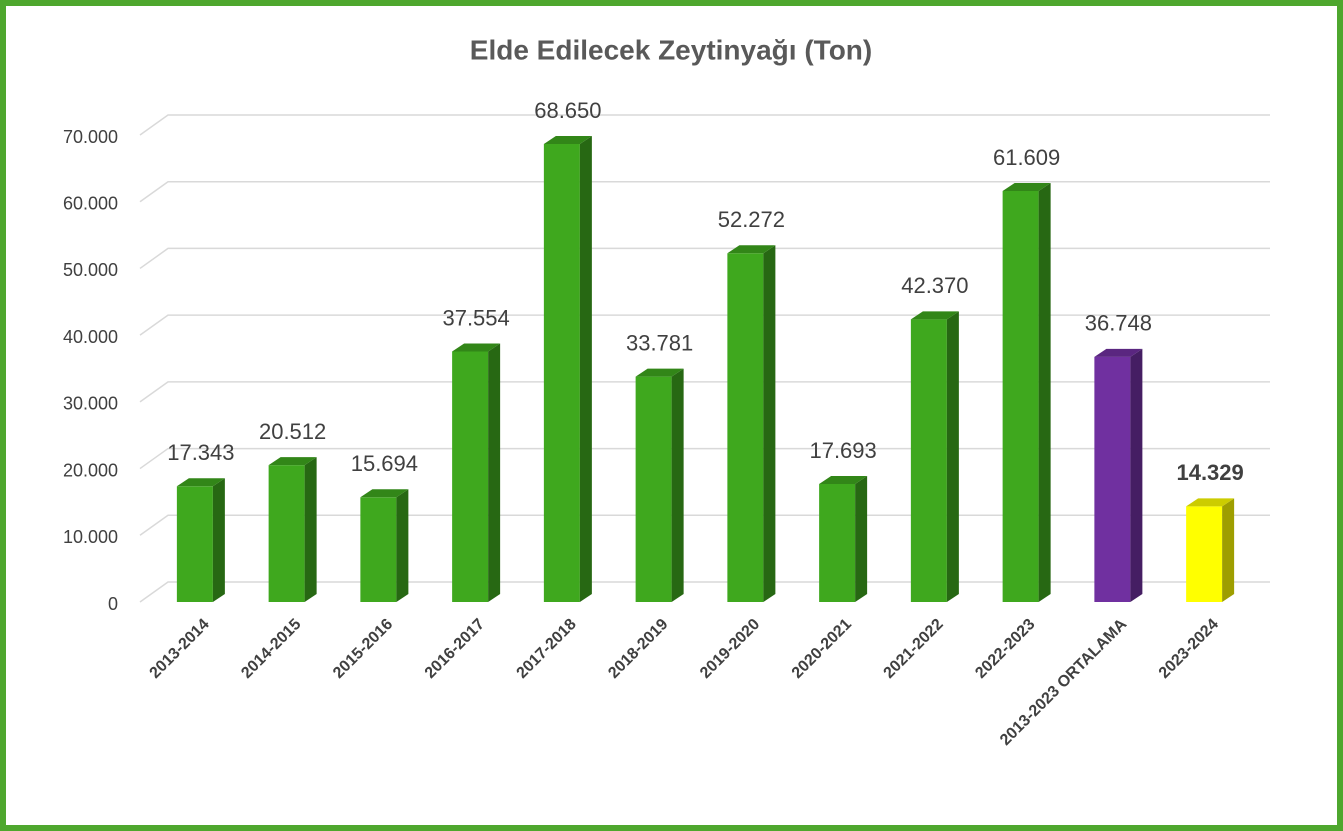  What do you see at coordinates (934, 285) in the screenshot?
I see `value-label: 42.370` at bounding box center [934, 285].